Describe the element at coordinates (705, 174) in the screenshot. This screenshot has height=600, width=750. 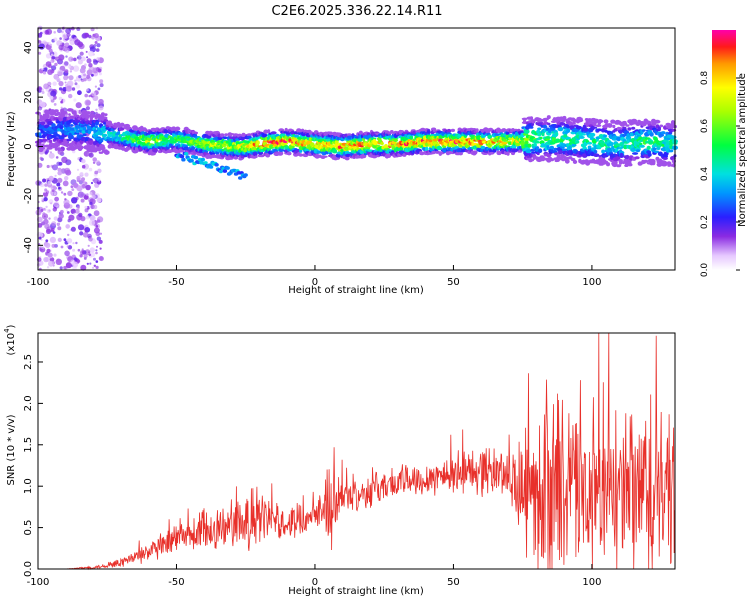
I see `colorbar-tick-label: 0.4` at that location.